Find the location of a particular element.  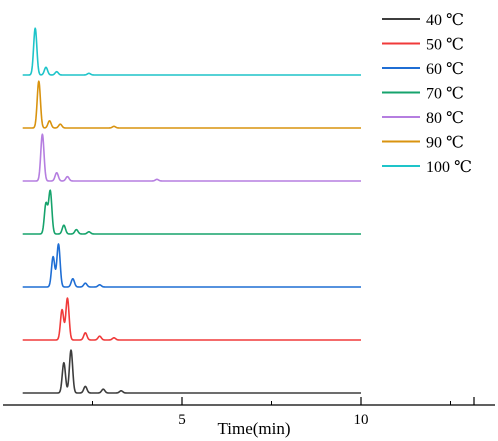

legend-label-6: 90 ℃ is located at coordinates (445, 143).